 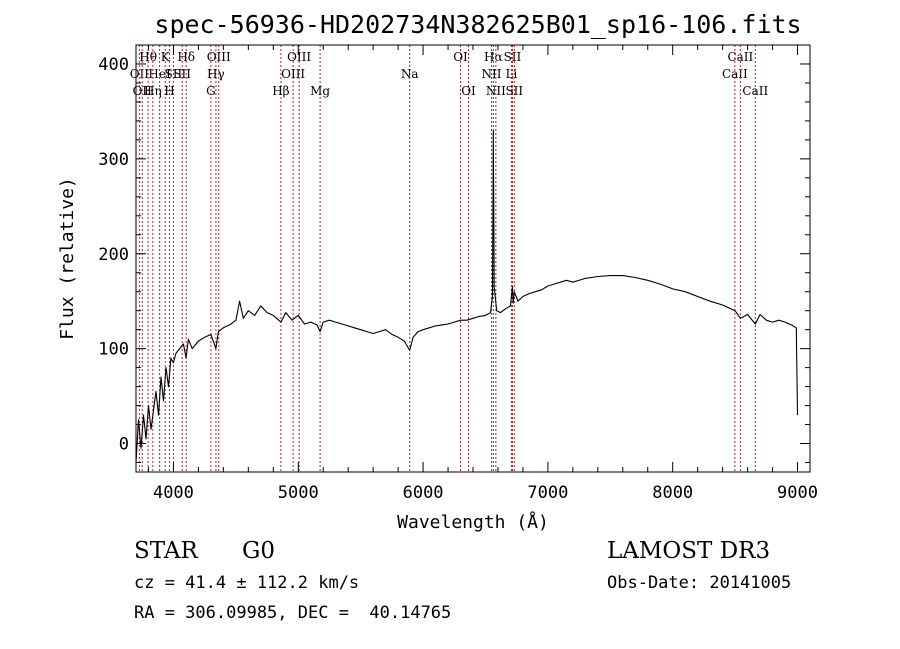 What do you see at coordinates (67, 258) in the screenshot?
I see `y-axis-label: Flux (relative)` at bounding box center [67, 258].